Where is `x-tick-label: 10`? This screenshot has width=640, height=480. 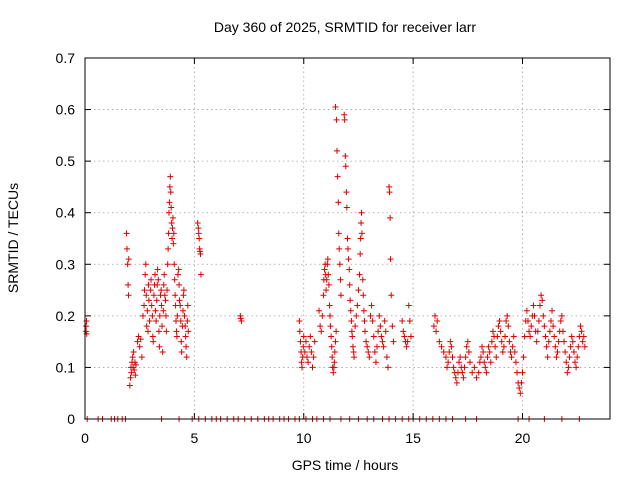
x-tick-label: 10 is located at coordinates (304, 438).